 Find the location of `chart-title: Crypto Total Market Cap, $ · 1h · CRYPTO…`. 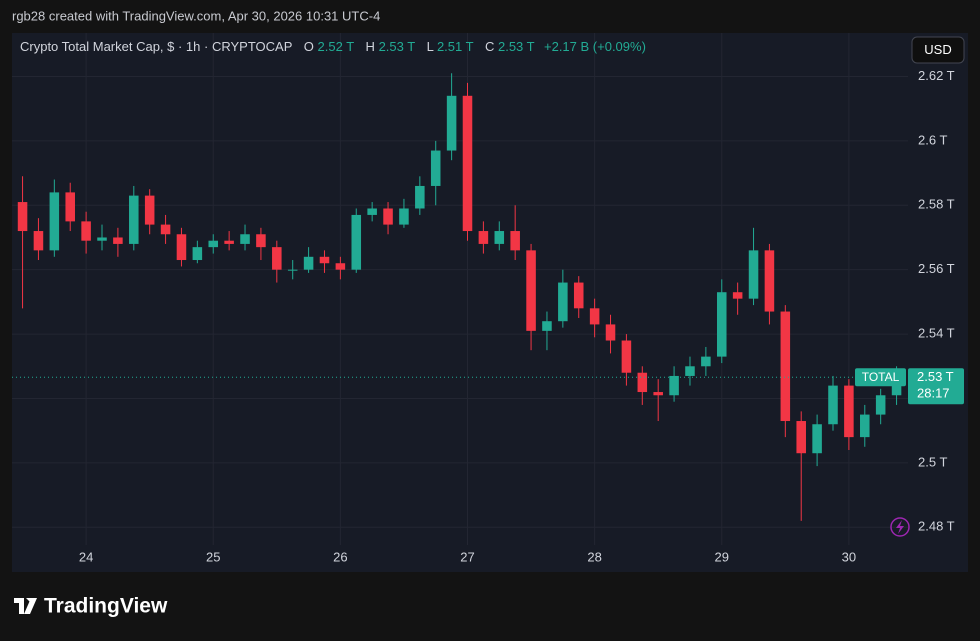

chart-title: Crypto Total Market Cap, $ · 1h · CRYPTO… is located at coordinates (156, 46).